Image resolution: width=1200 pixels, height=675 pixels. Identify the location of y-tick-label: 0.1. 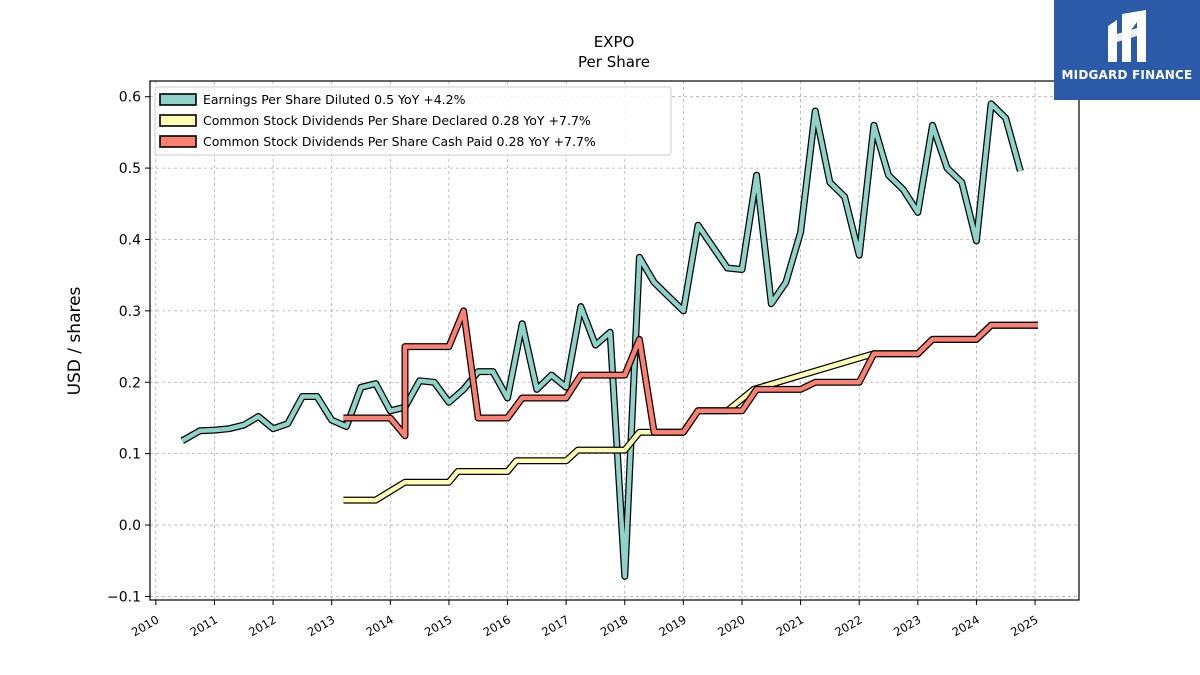
(130, 455).